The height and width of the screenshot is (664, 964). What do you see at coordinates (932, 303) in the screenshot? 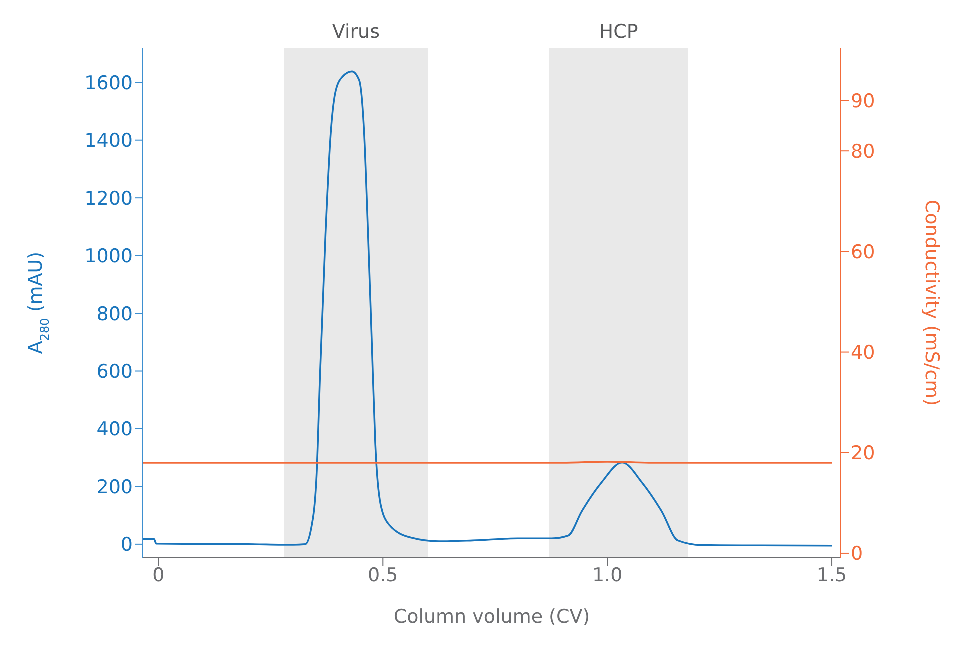
I see `y2-axis-title: Conductivity (mS/cm)` at bounding box center [932, 303].